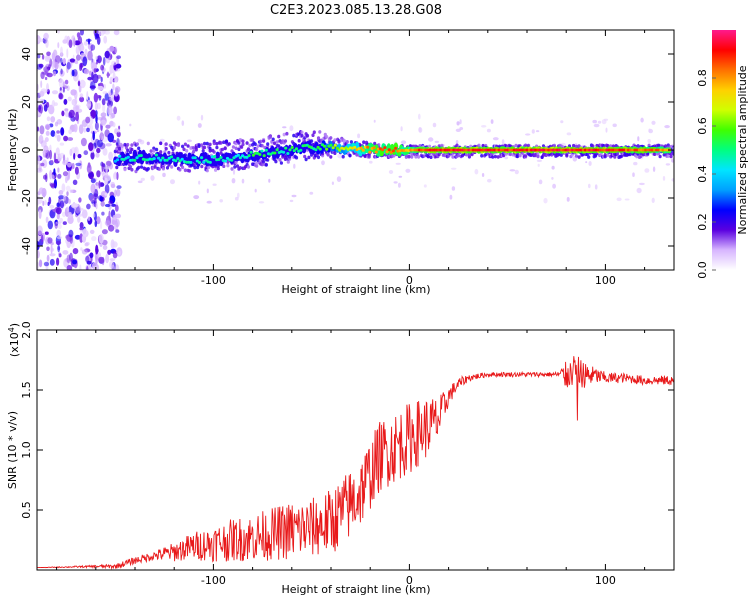  What do you see at coordinates (26, 450) in the screenshot?
I see `snr-y-tick-label: 1.0` at bounding box center [26, 450].